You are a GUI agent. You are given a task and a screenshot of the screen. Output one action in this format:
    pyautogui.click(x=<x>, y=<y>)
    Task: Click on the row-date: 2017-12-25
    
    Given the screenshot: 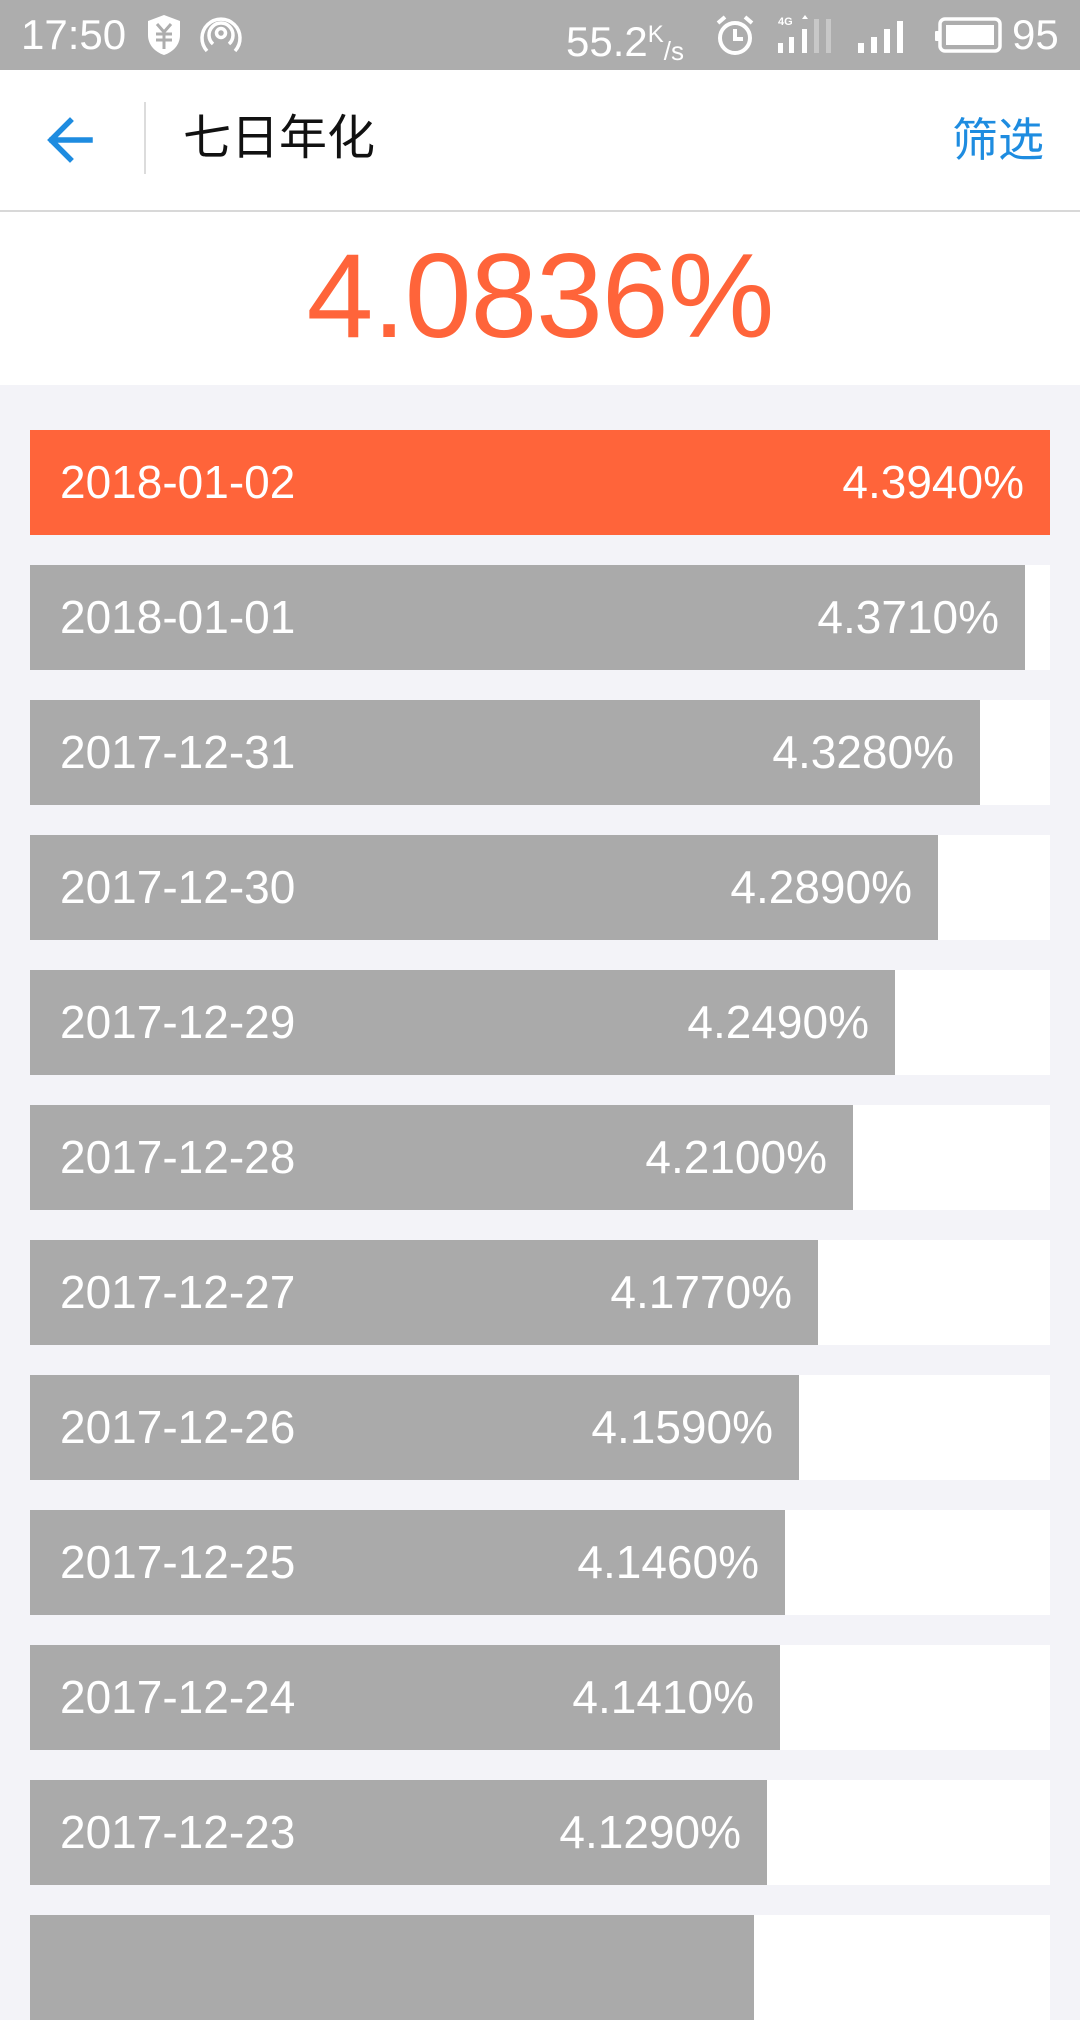 What is the action you would take?
    pyautogui.click(x=178, y=1562)
    